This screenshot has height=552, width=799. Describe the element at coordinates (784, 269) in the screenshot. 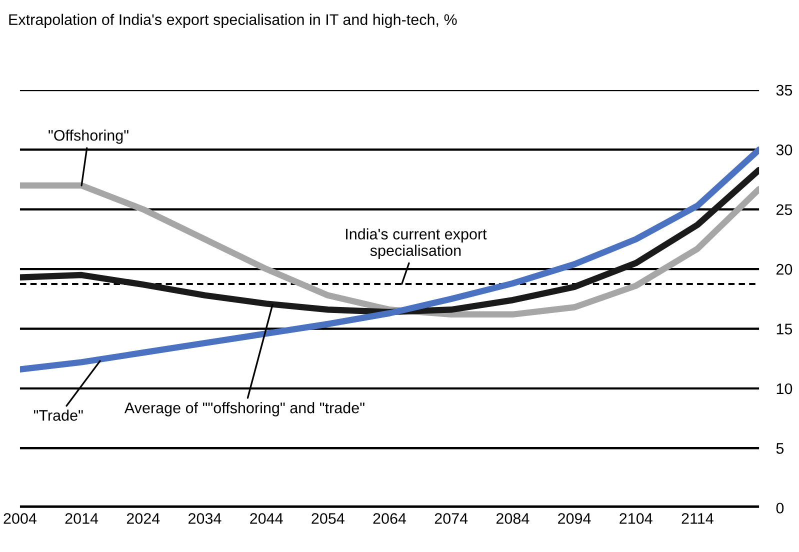

I see `y-tick-label: 20` at that location.